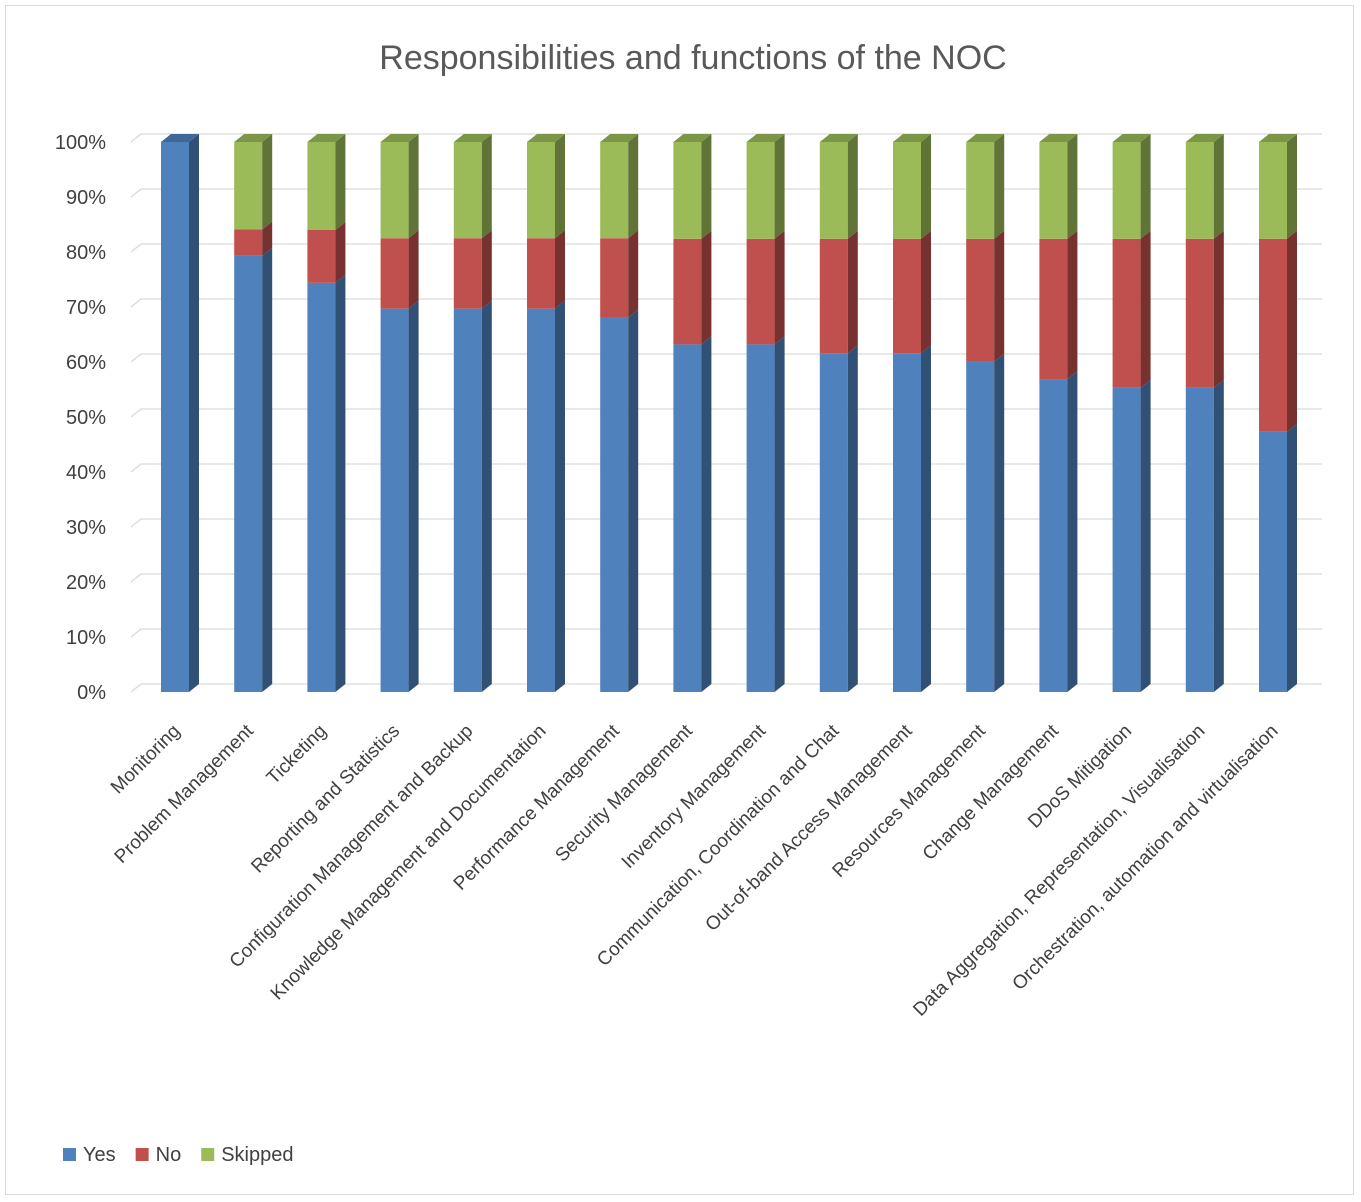  I want to click on y-tick-label: 80%, so click(86, 253).